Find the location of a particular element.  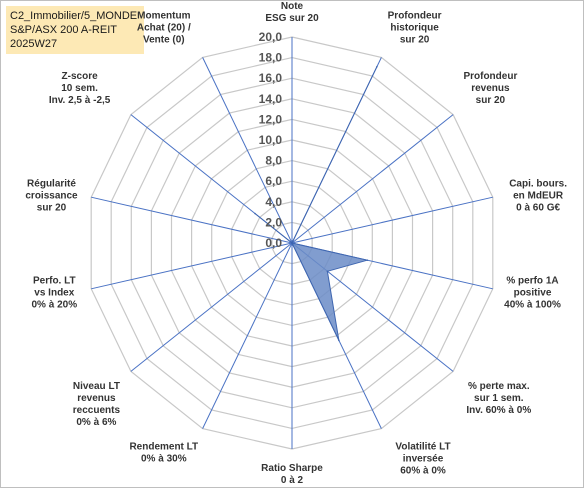

axis-label-13: Momentum Achat (20) / Vente (0) is located at coordinates (164, 28).